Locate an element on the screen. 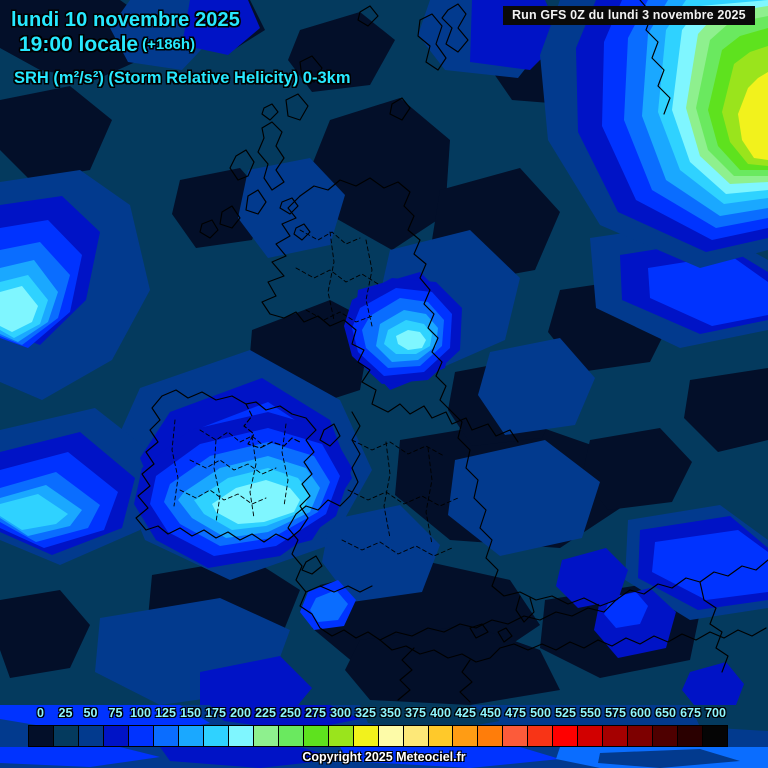  legend-tick-label: 75 is located at coordinates (115, 713).